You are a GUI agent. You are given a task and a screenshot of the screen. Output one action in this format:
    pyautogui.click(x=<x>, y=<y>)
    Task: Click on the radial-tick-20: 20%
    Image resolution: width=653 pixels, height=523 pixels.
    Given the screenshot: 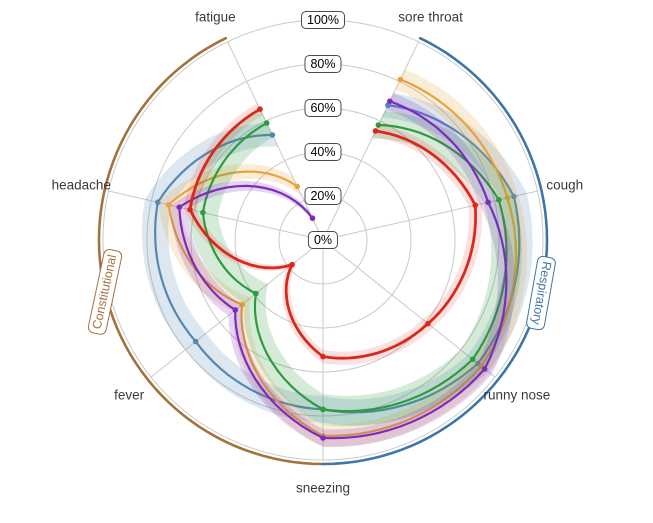 What is the action you would take?
    pyautogui.click(x=323, y=196)
    